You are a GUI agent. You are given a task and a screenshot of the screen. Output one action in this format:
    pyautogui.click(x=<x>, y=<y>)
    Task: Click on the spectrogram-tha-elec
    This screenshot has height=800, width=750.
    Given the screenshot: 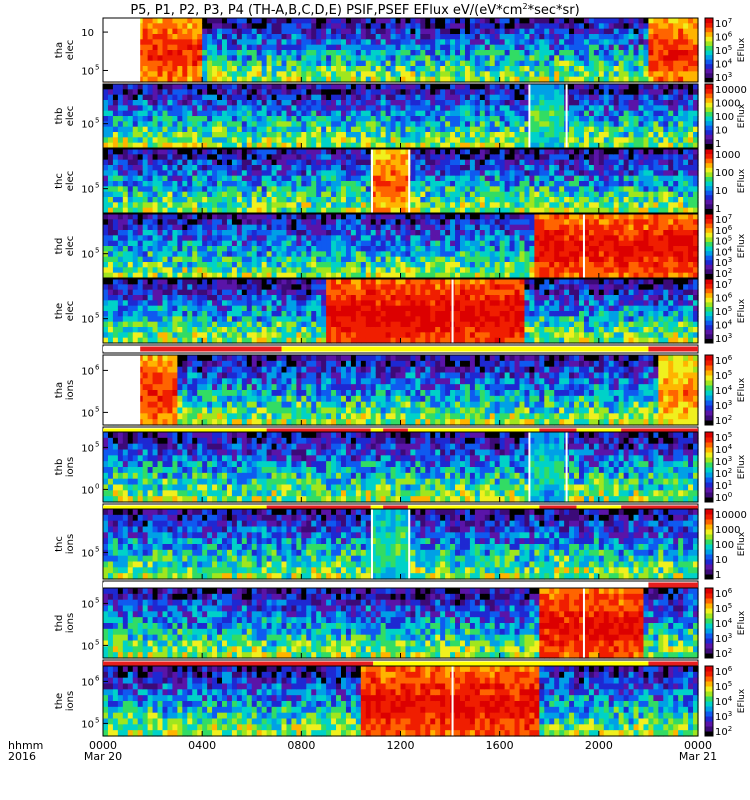 What is the action you would take?
    pyautogui.click(x=401, y=50)
    